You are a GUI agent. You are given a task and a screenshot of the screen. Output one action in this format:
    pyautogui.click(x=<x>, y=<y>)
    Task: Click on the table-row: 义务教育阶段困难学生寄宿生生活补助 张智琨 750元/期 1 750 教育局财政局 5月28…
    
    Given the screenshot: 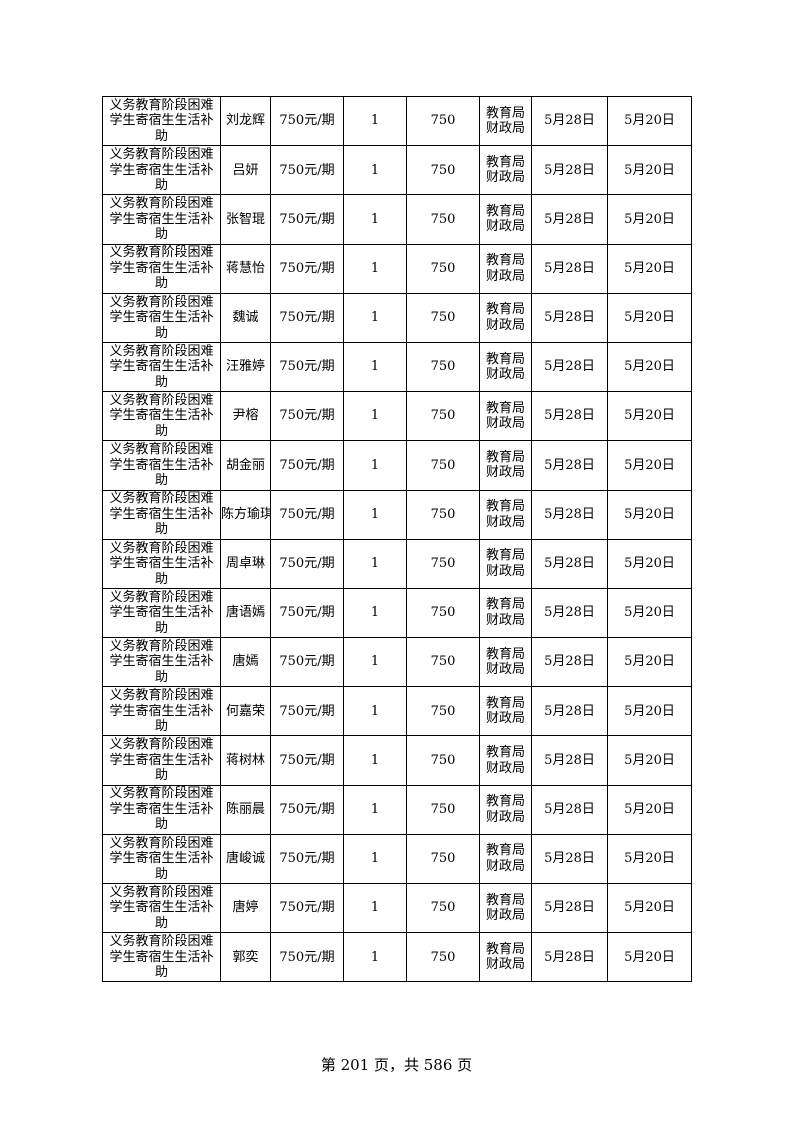 What is the action you would take?
    pyautogui.click(x=397, y=219)
    